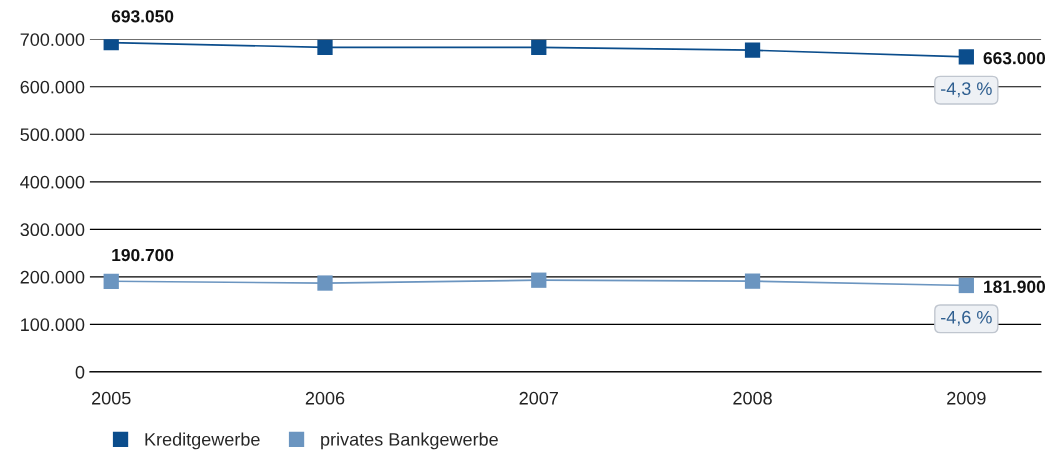 This screenshot has height=462, width=1057. Describe the element at coordinates (538, 398) in the screenshot. I see `x-tick-label: 2007` at that location.